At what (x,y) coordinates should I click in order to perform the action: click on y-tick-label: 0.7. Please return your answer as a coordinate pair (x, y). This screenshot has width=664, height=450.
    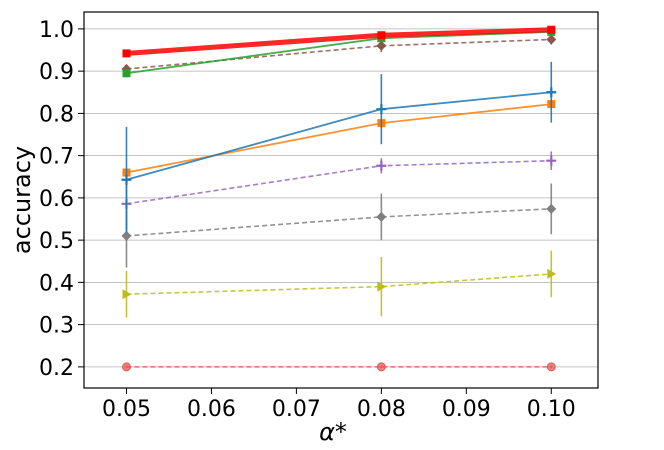
    Looking at the image, I should click on (56, 157).